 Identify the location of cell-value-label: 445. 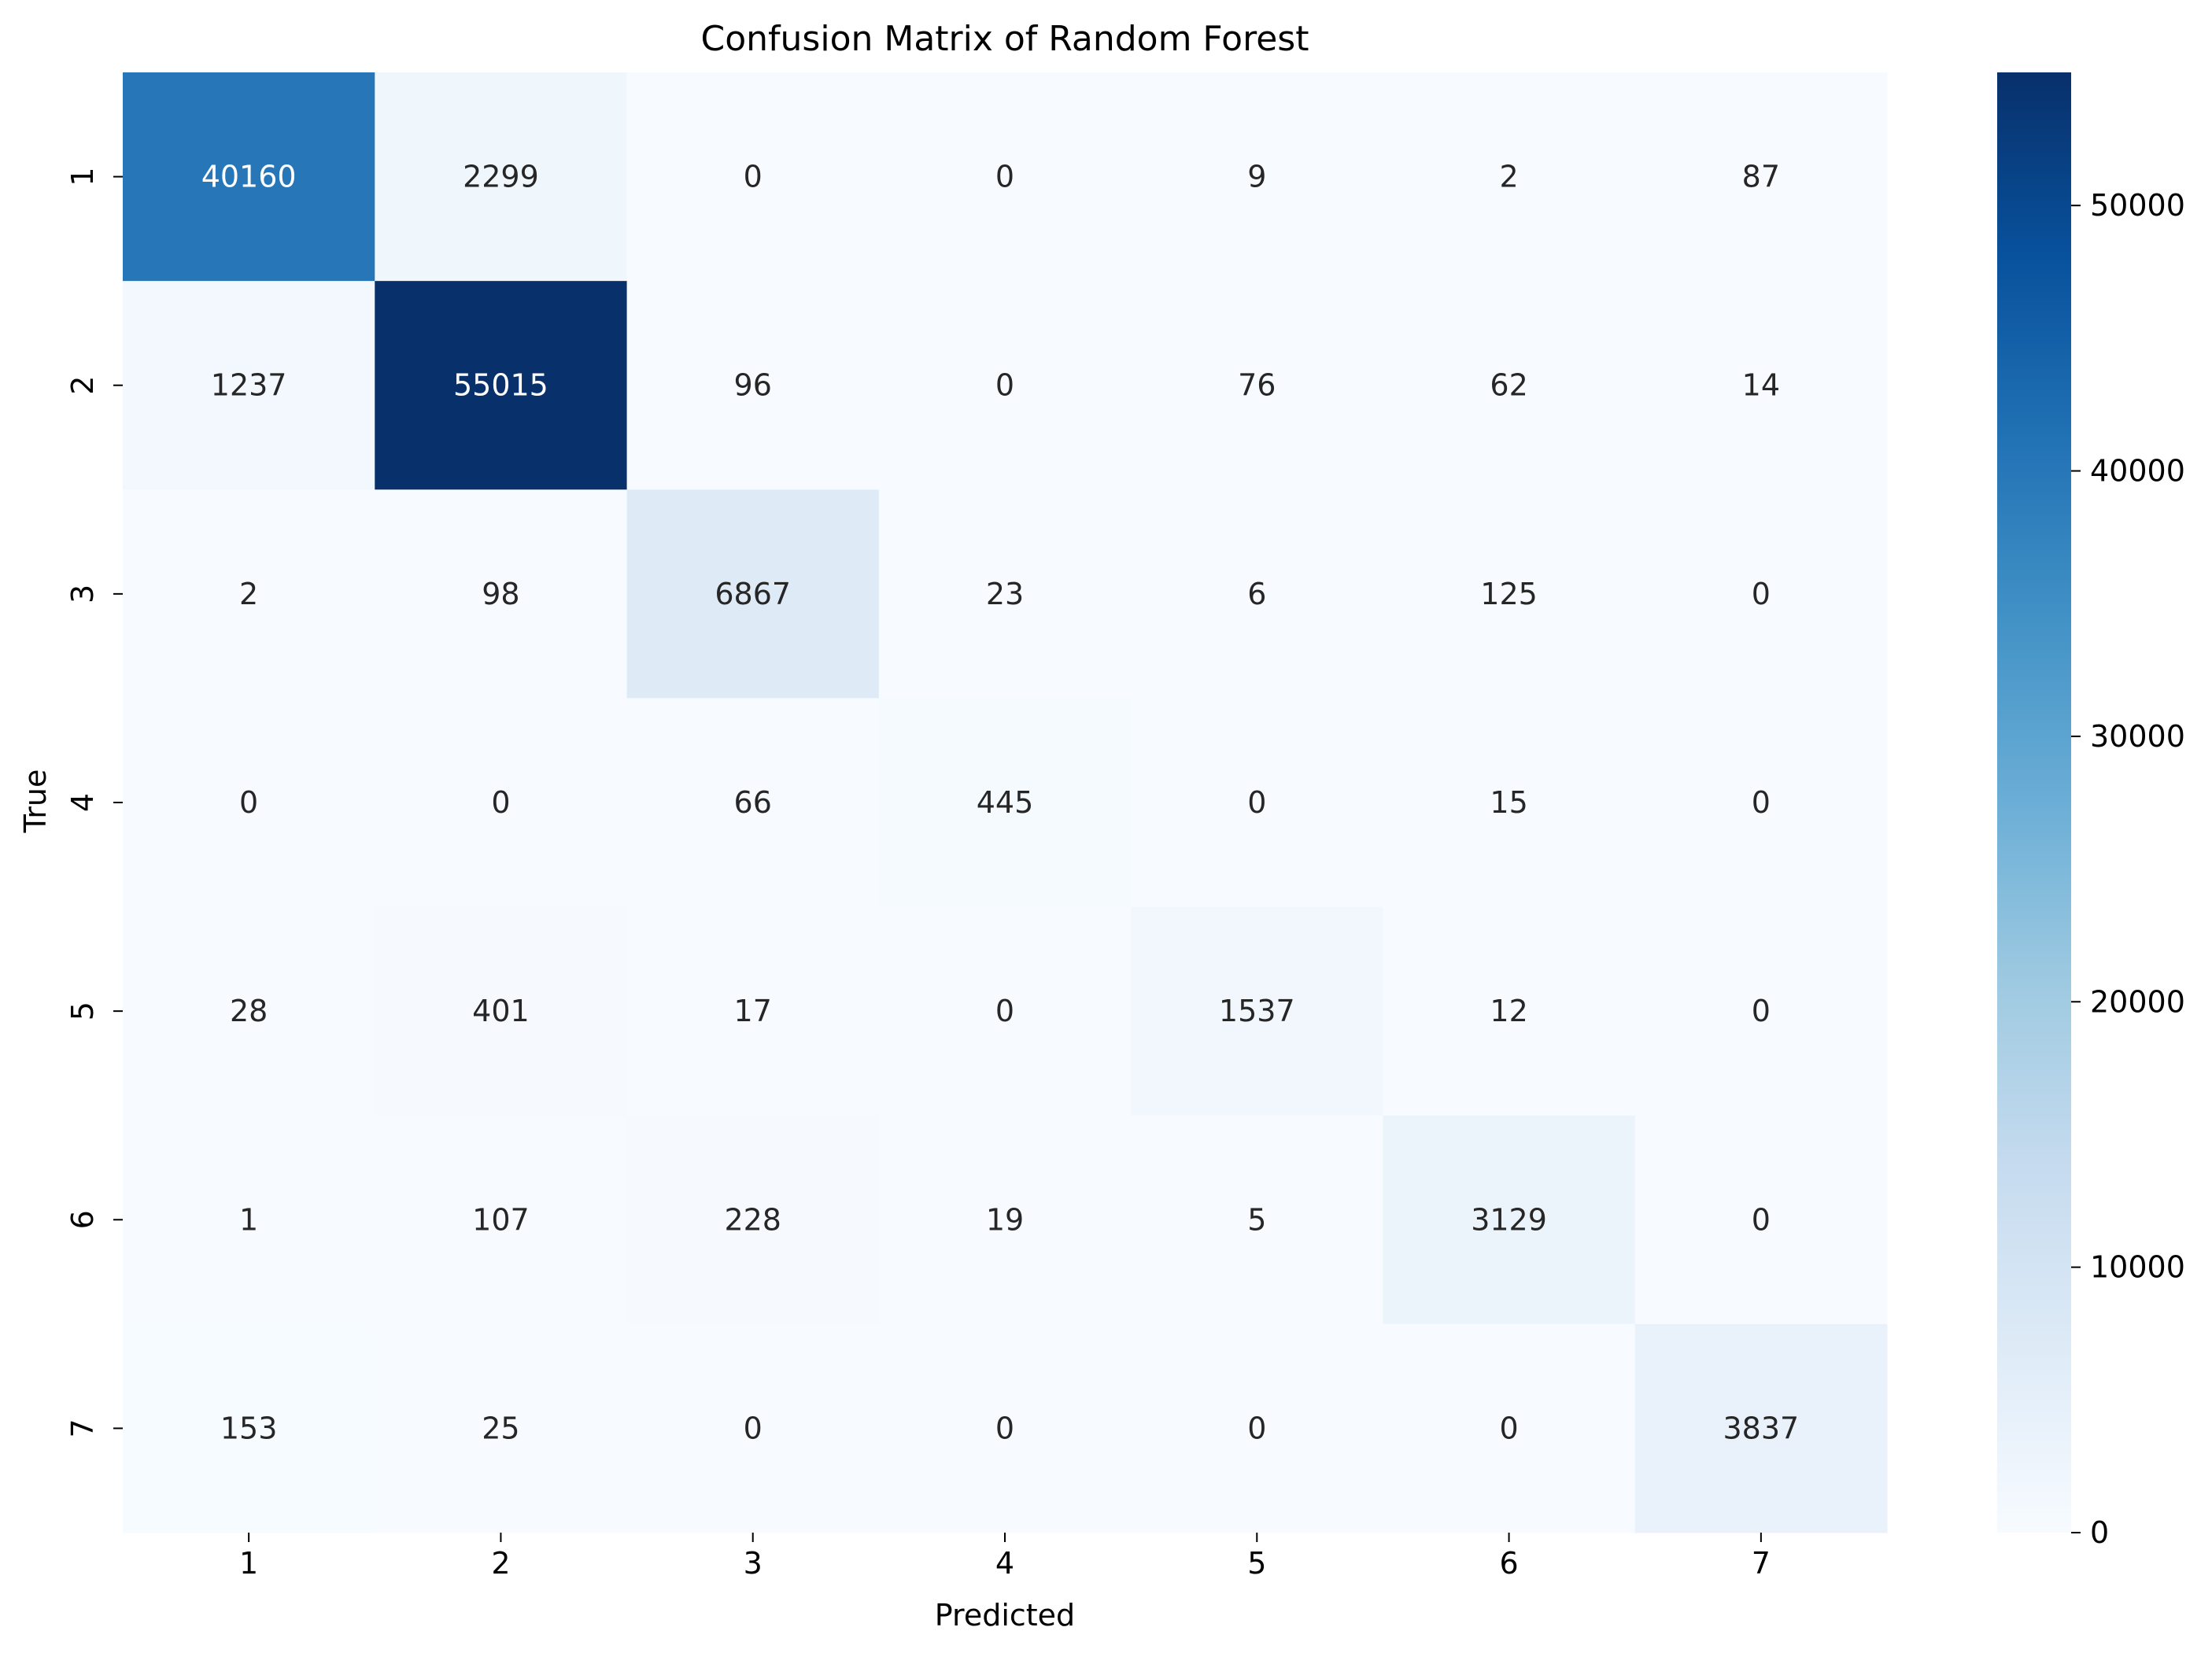
(1005, 802).